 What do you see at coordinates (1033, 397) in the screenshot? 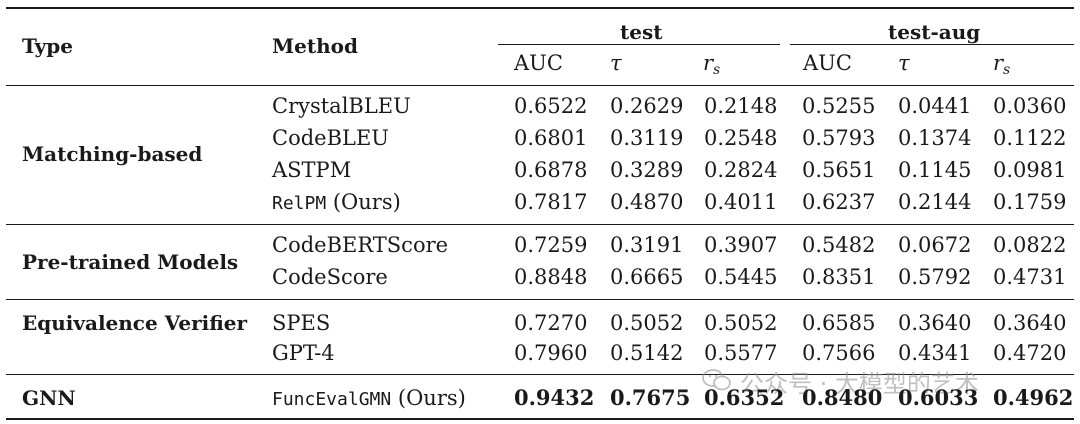
I see `value-cell-best: 0.4962` at bounding box center [1033, 397].